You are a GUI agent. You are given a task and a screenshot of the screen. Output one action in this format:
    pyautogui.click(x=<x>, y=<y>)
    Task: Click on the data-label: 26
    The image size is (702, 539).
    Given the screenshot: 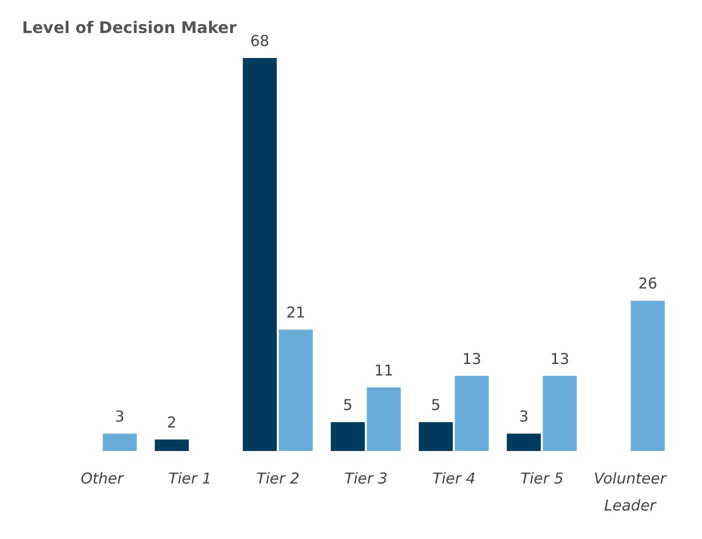 What is the action you would take?
    pyautogui.click(x=648, y=283)
    